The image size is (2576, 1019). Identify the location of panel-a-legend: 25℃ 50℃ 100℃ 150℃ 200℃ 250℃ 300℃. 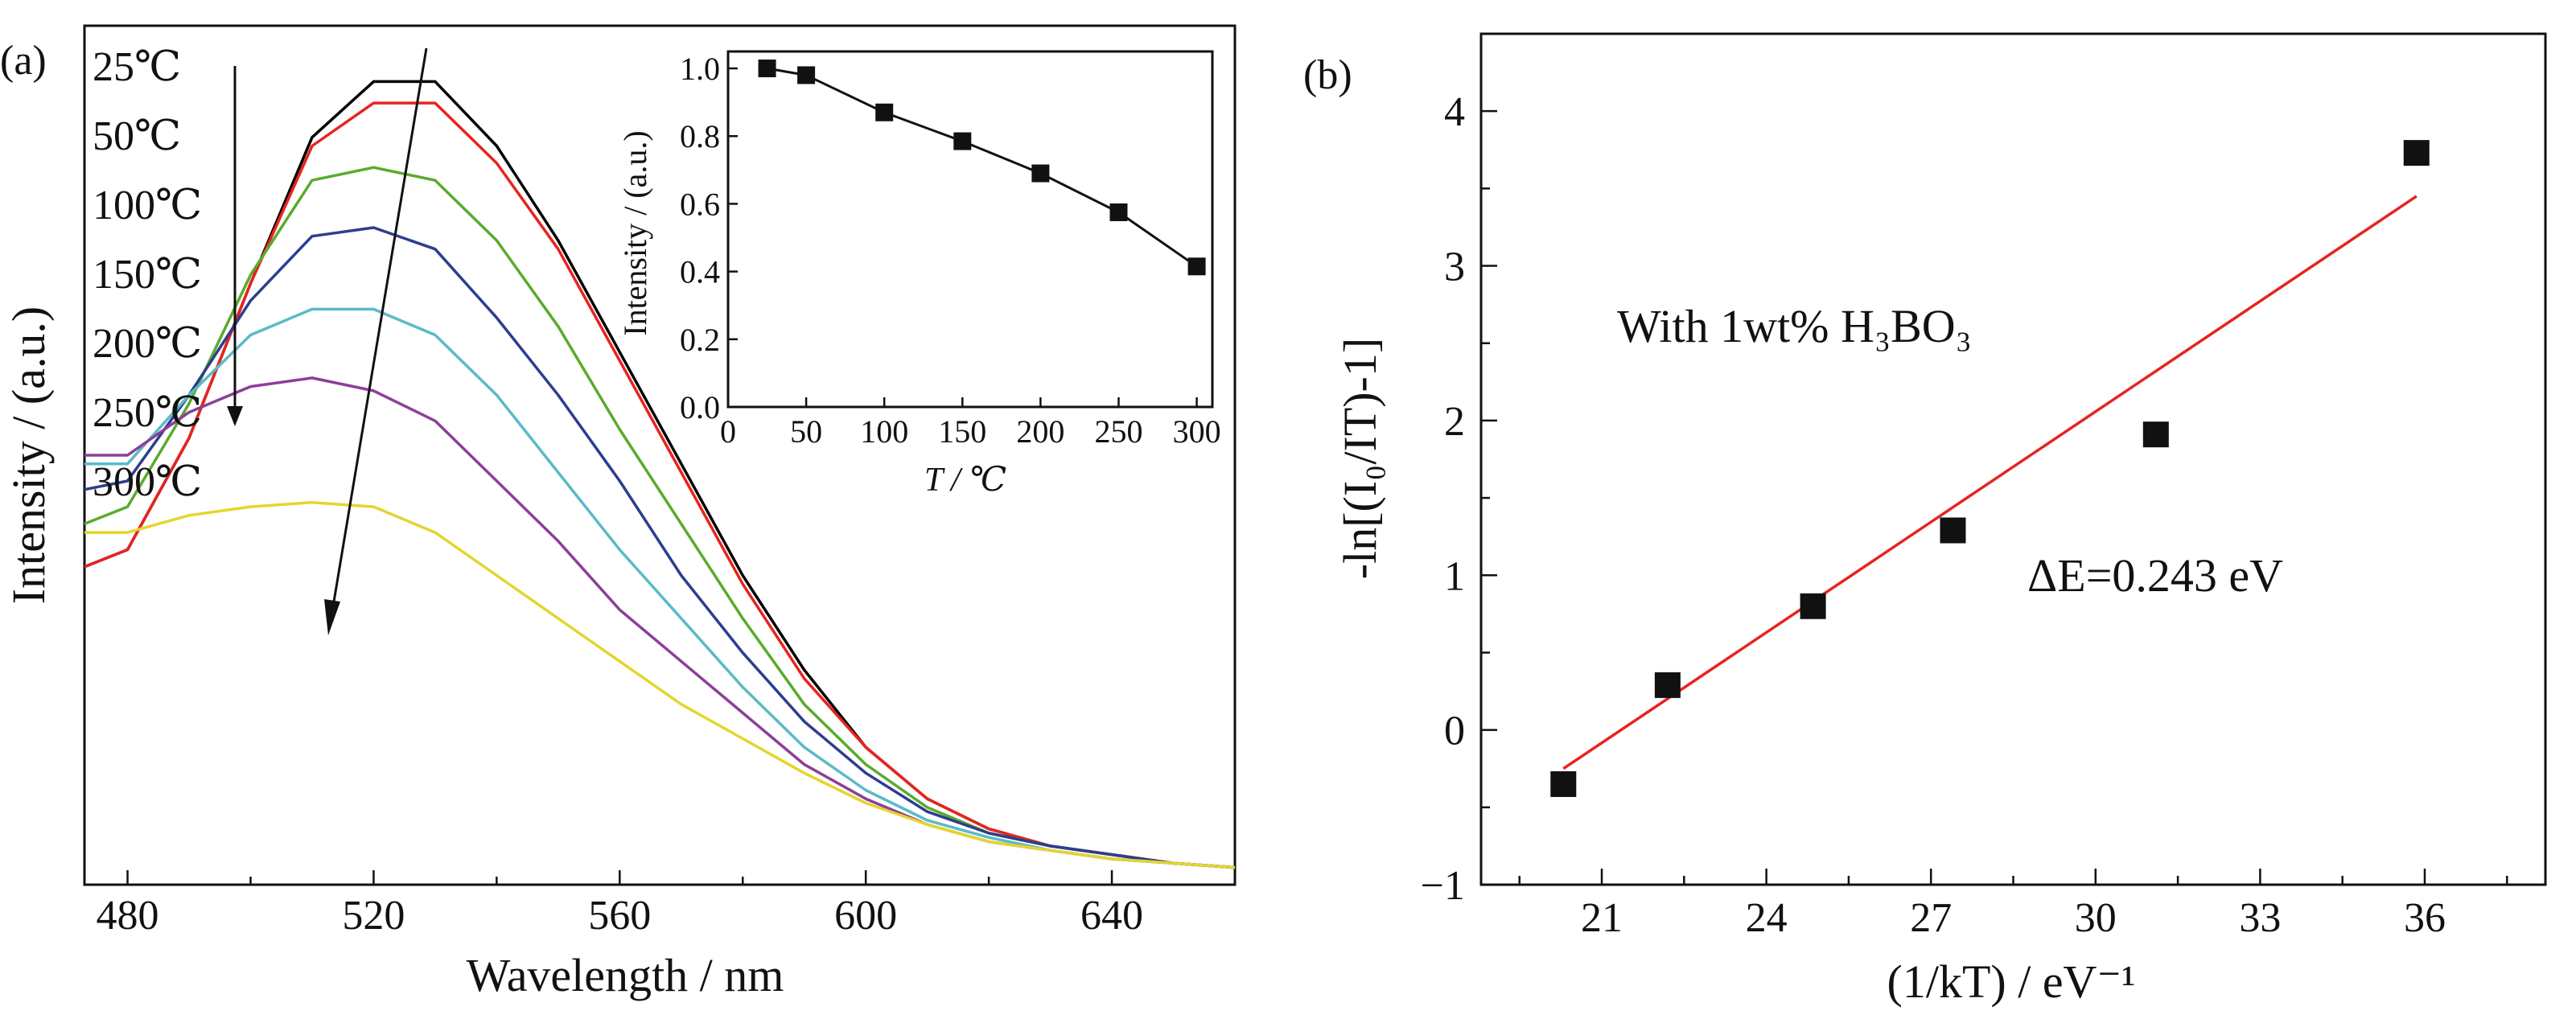
(147, 274).